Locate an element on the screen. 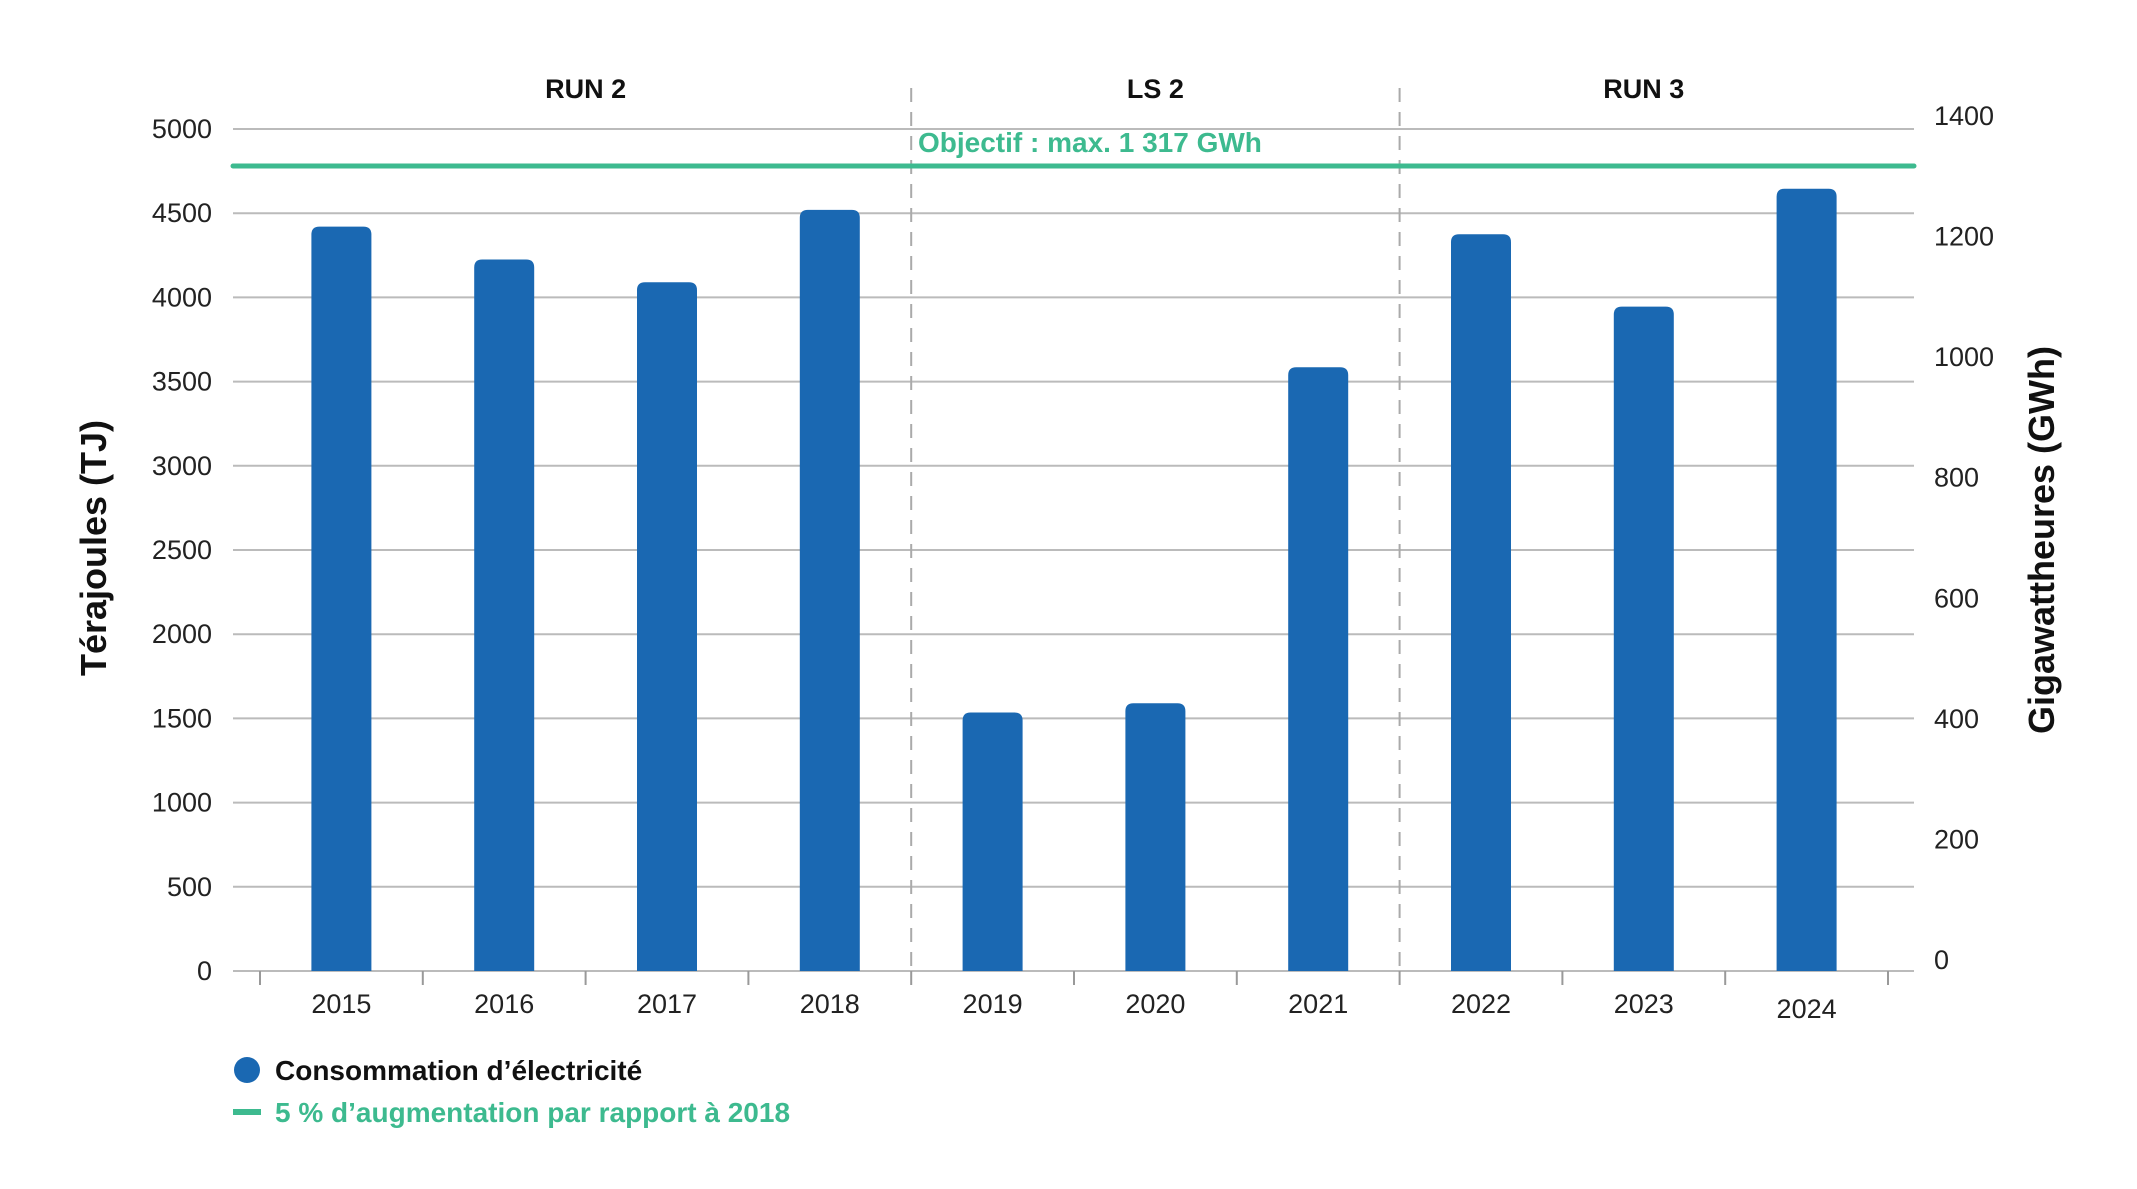  y2-tick-label: 200 is located at coordinates (1956, 839).